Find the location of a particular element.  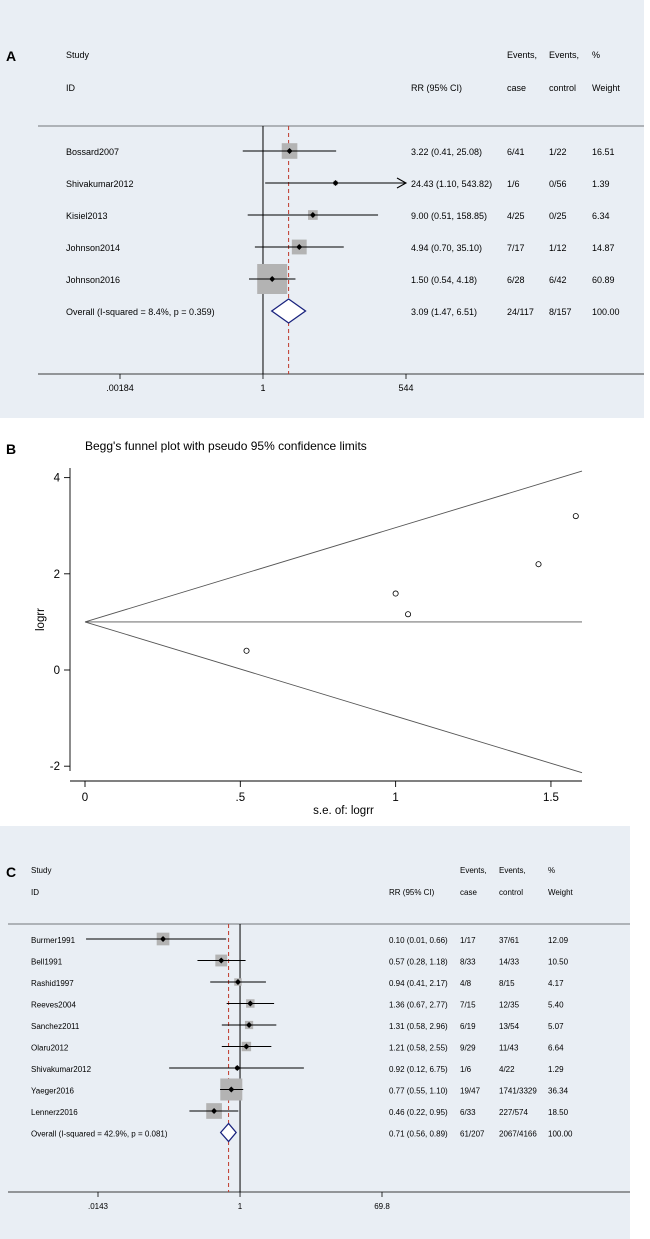

y-tick-label: 2 is located at coordinates (57, 575).